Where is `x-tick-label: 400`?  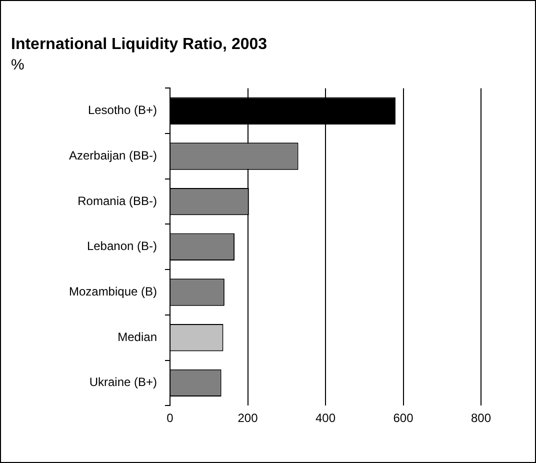
x-tick-label: 400 is located at coordinates (325, 418).